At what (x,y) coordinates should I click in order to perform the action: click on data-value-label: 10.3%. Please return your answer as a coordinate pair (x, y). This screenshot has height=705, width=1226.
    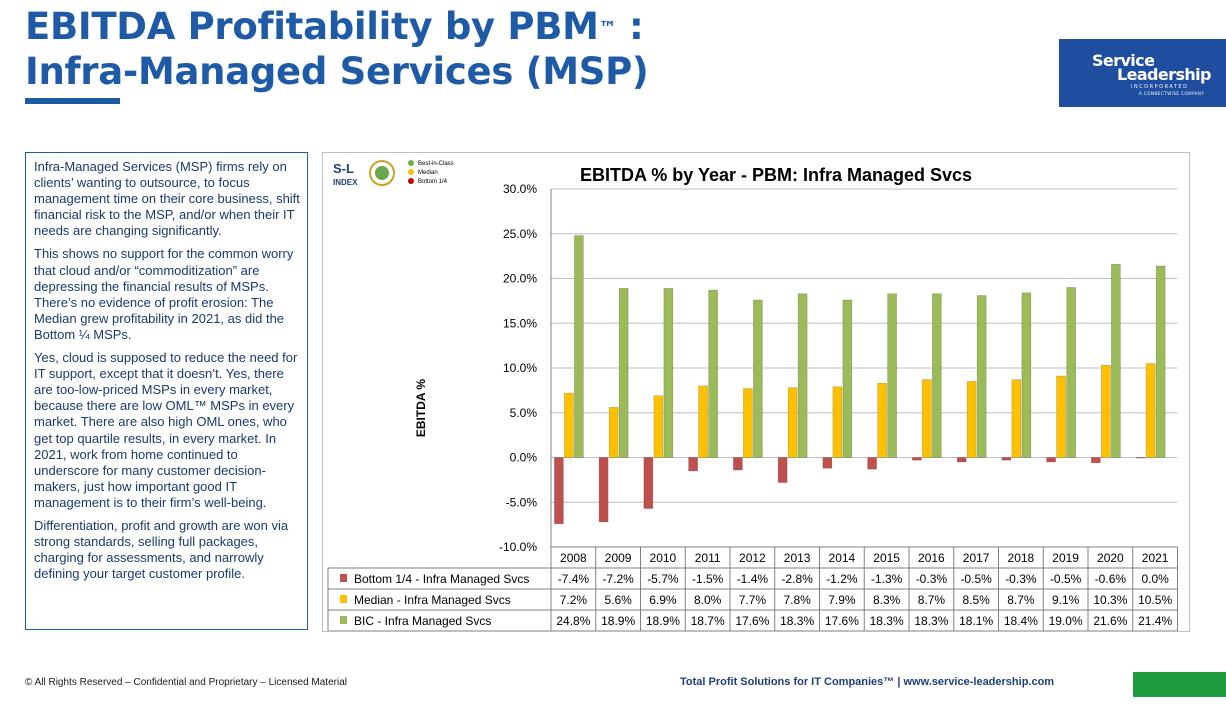
    Looking at the image, I should click on (1110, 600).